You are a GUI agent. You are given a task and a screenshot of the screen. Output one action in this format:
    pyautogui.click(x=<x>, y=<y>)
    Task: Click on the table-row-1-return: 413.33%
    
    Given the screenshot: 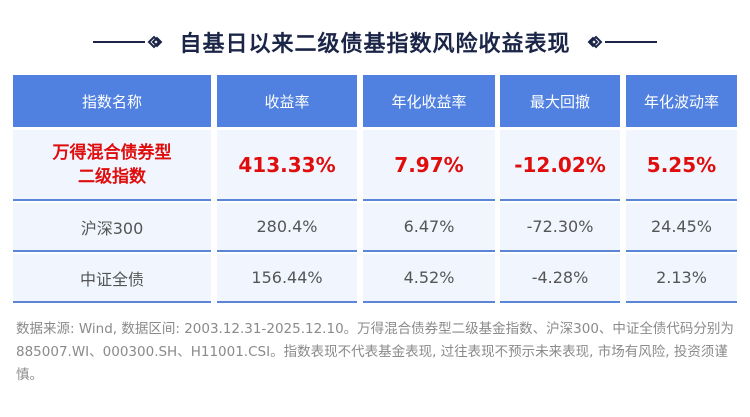 What is the action you would take?
    pyautogui.click(x=287, y=165)
    